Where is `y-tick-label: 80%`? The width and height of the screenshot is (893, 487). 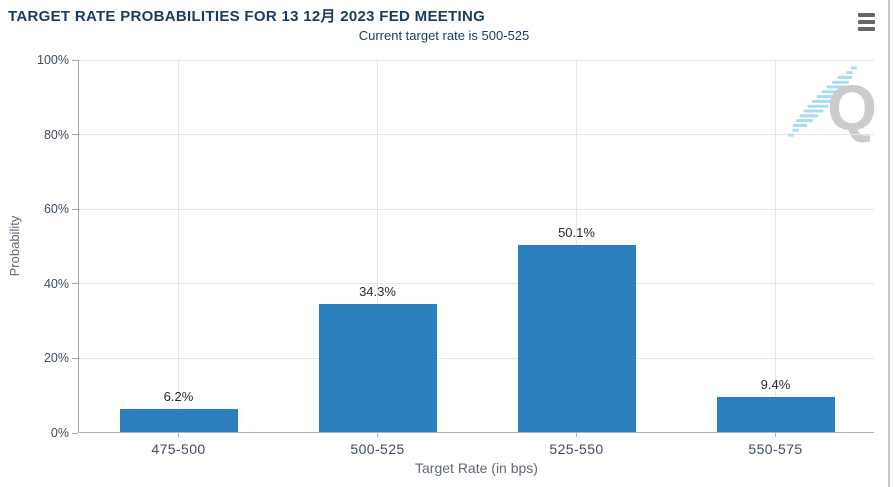
y-tick-label: 80% is located at coordinates (56, 134).